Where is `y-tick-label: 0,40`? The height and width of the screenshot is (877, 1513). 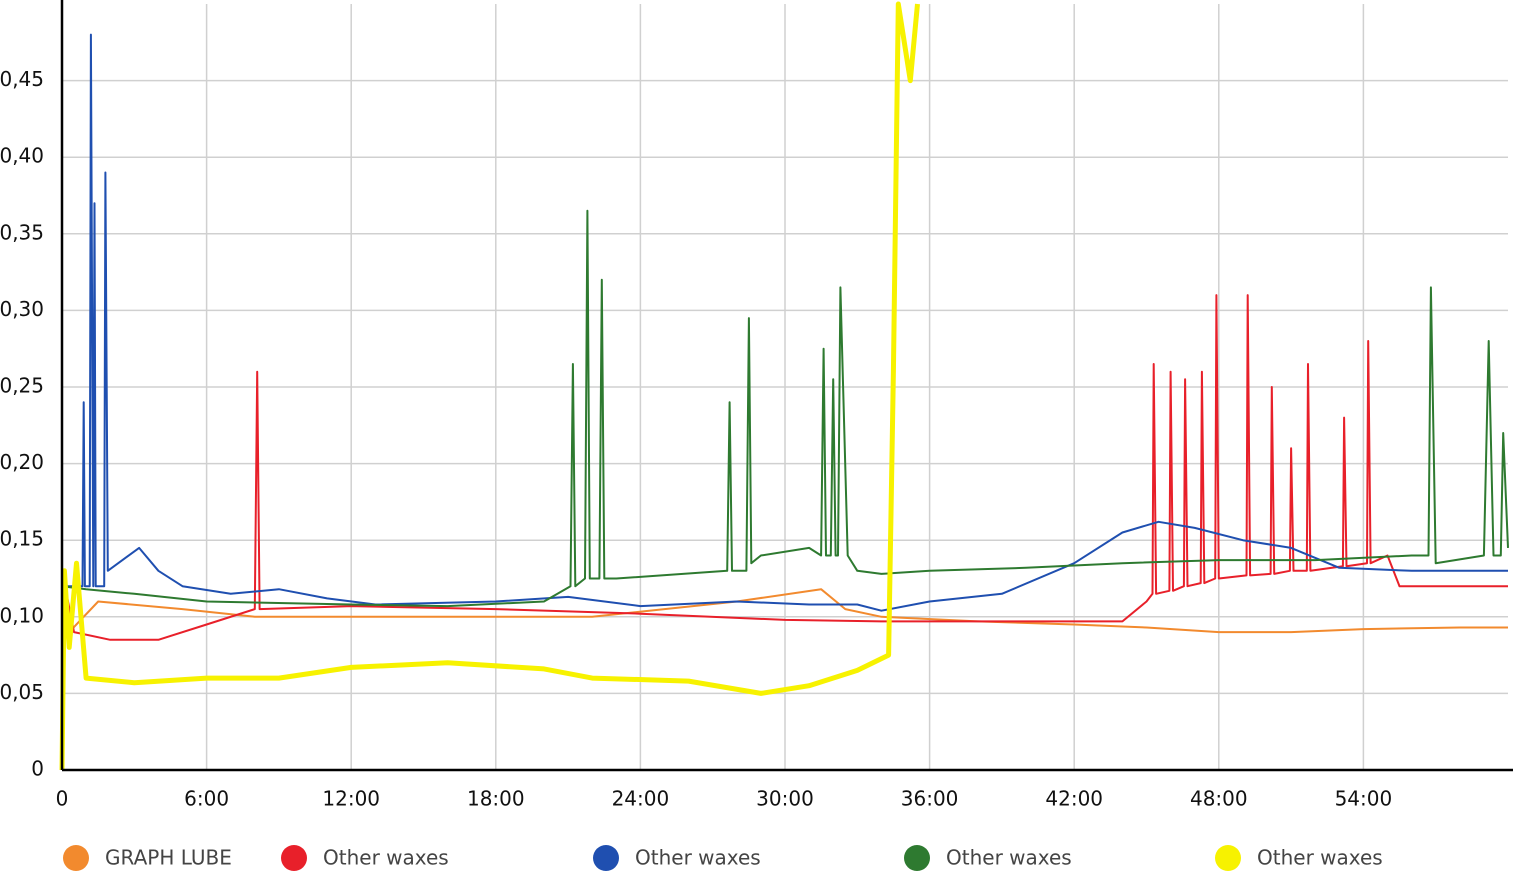
y-tick-label: 0,40 is located at coordinates (22, 156).